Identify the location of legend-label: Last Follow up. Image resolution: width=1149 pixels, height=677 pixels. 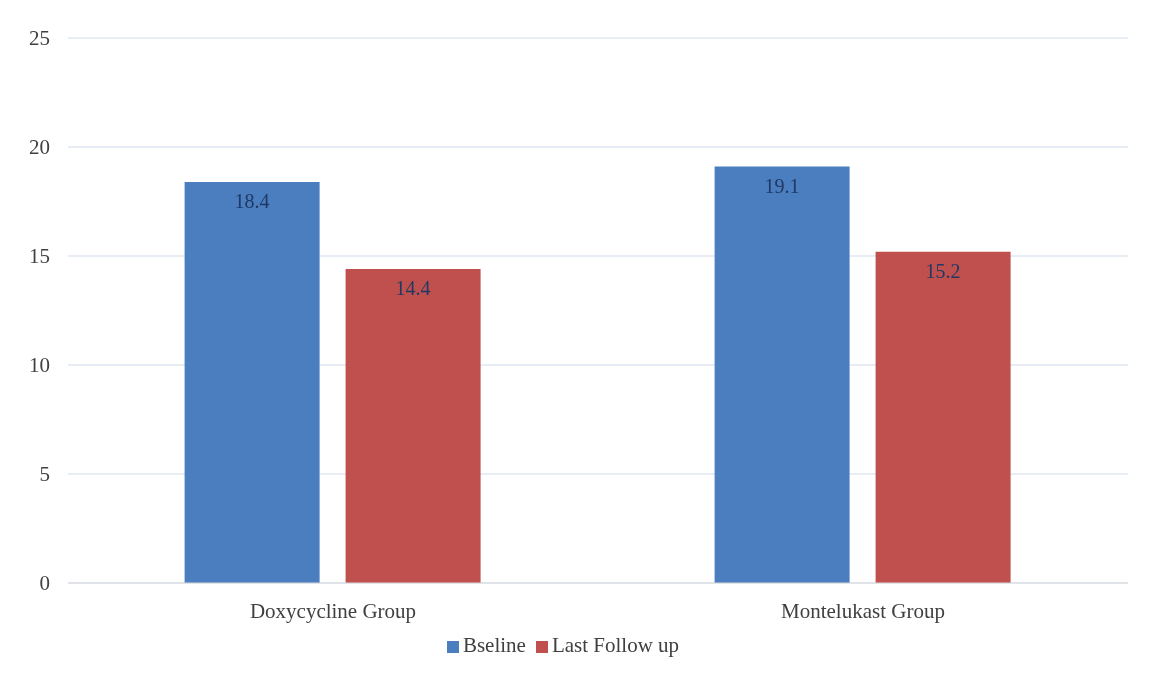
(615, 645).